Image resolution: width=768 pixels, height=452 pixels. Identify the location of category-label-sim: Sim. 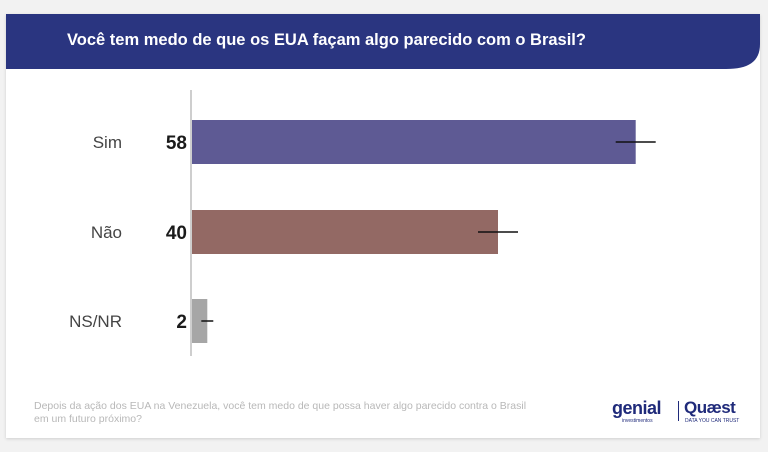
(107, 142).